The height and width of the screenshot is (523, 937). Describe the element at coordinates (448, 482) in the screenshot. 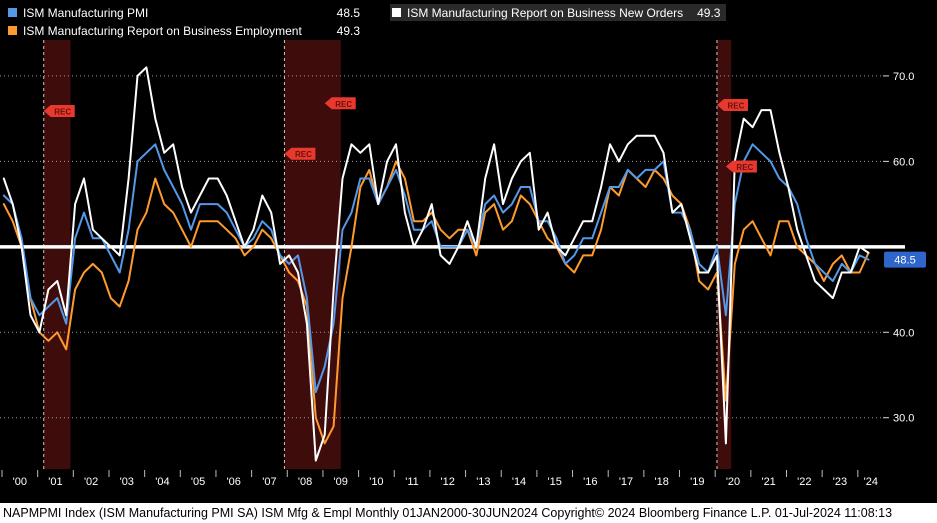

I see `x-axis-label: '12` at that location.